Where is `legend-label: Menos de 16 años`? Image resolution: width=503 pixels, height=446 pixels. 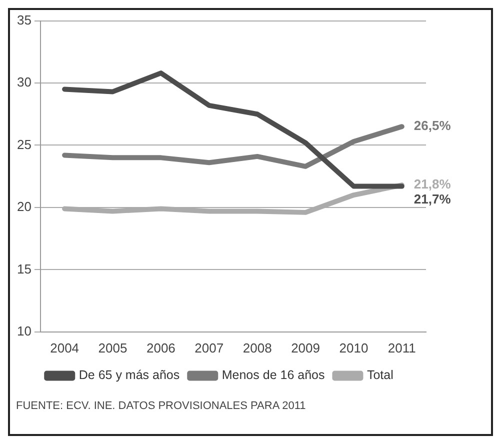
legend-label: Menos de 16 años is located at coordinates (273, 375).